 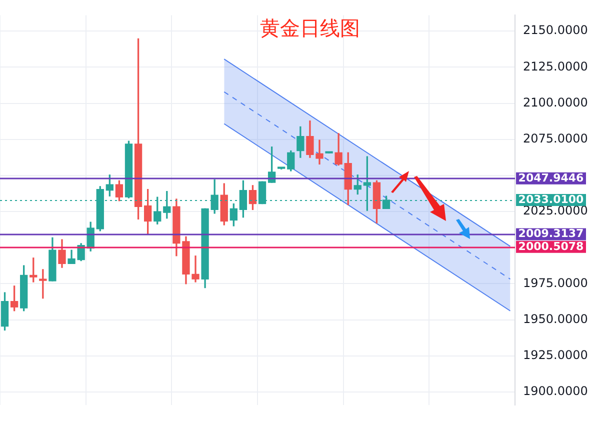 What do you see at coordinates (555, 138) in the screenshot?
I see `y-tick-label: 2075.0000` at bounding box center [555, 138].